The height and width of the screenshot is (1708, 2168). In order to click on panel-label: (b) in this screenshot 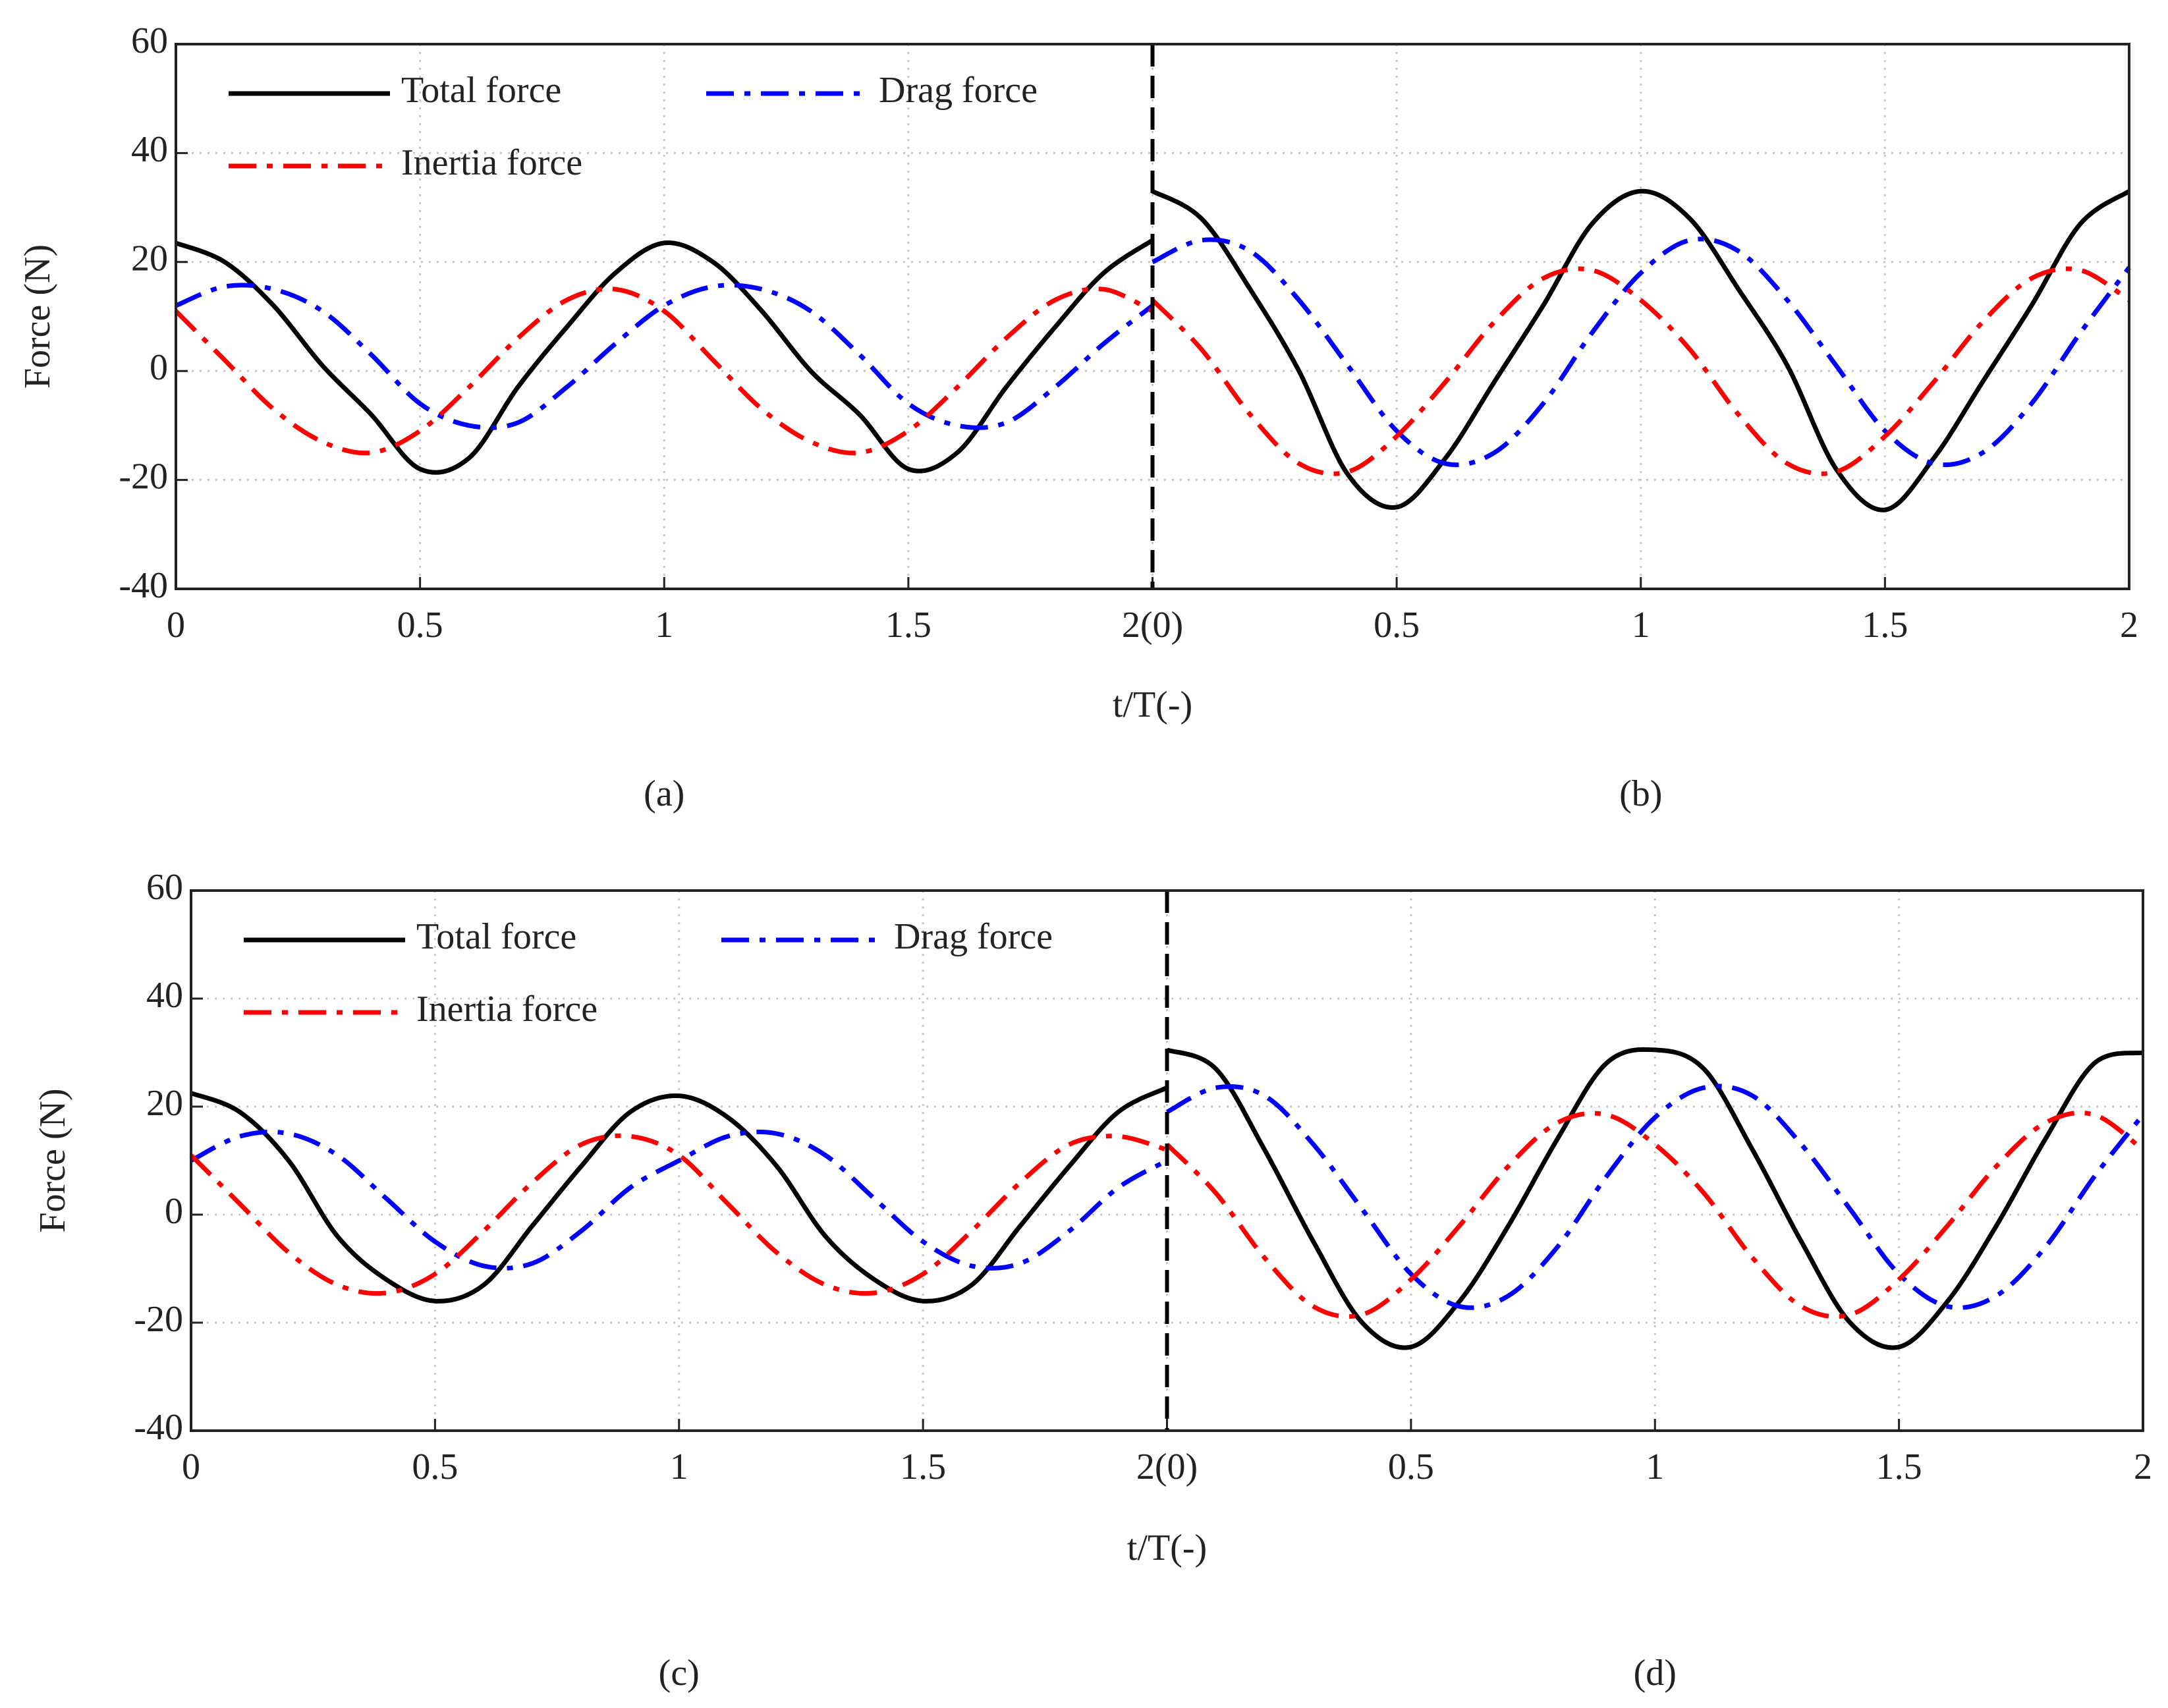, I will do `click(1640, 793)`.